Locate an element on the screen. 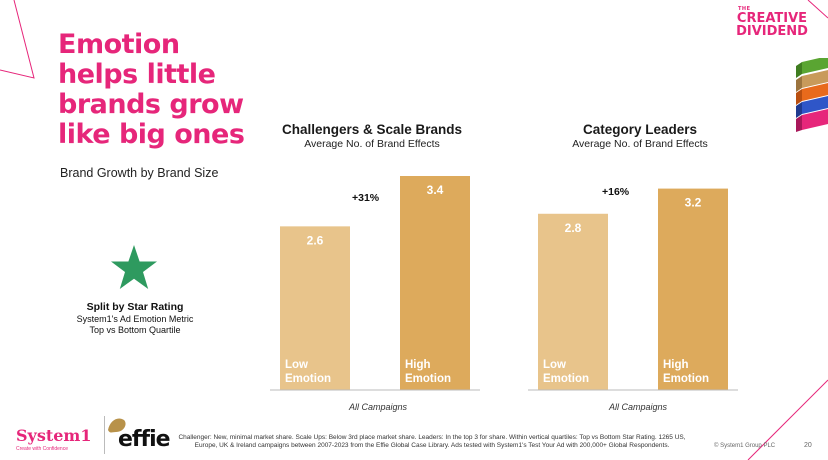  page-number: 20 is located at coordinates (808, 445).